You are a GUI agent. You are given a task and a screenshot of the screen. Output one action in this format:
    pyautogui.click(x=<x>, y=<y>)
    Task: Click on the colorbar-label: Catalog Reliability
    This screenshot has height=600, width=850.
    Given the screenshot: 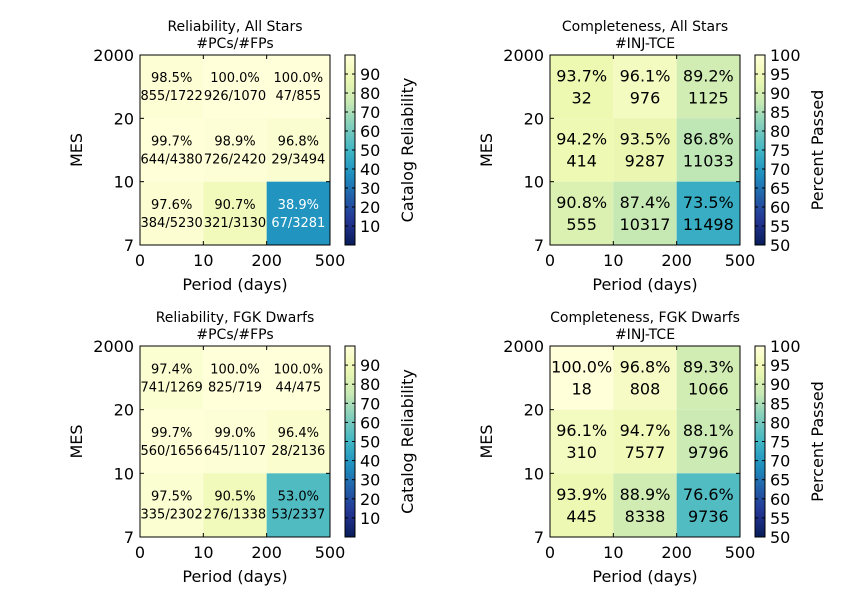 What is the action you would take?
    pyautogui.click(x=407, y=441)
    